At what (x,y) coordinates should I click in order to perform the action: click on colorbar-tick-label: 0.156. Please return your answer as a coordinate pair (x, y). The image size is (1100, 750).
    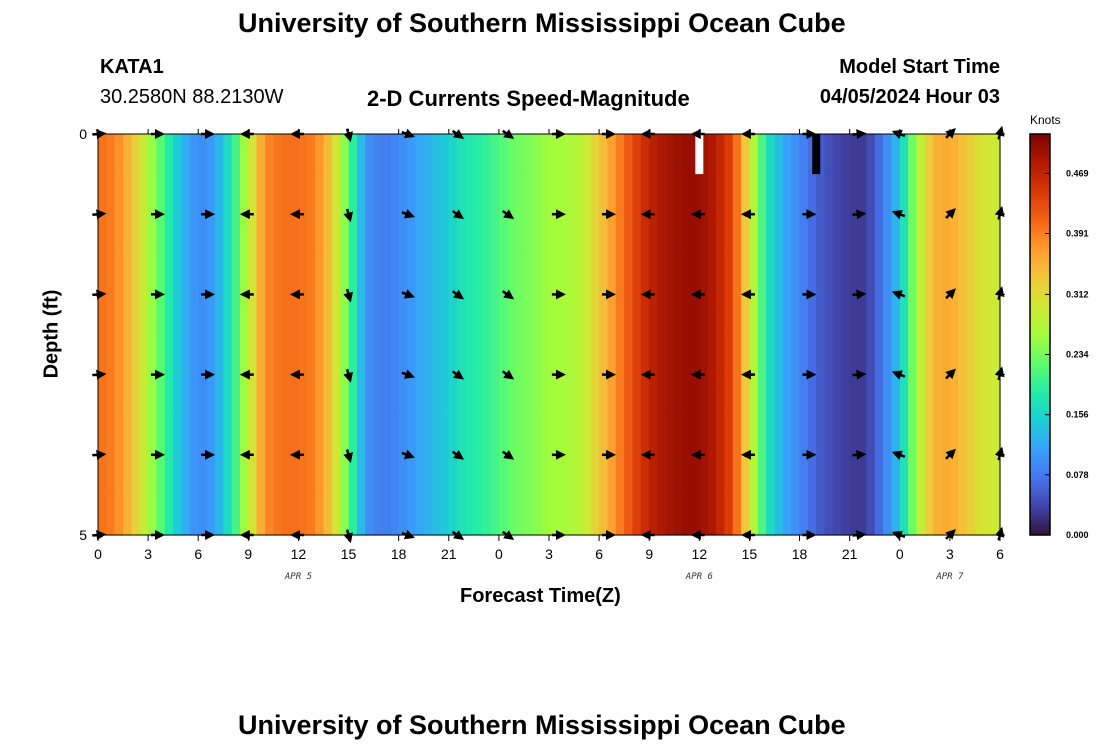
    Looking at the image, I should click on (1077, 415).